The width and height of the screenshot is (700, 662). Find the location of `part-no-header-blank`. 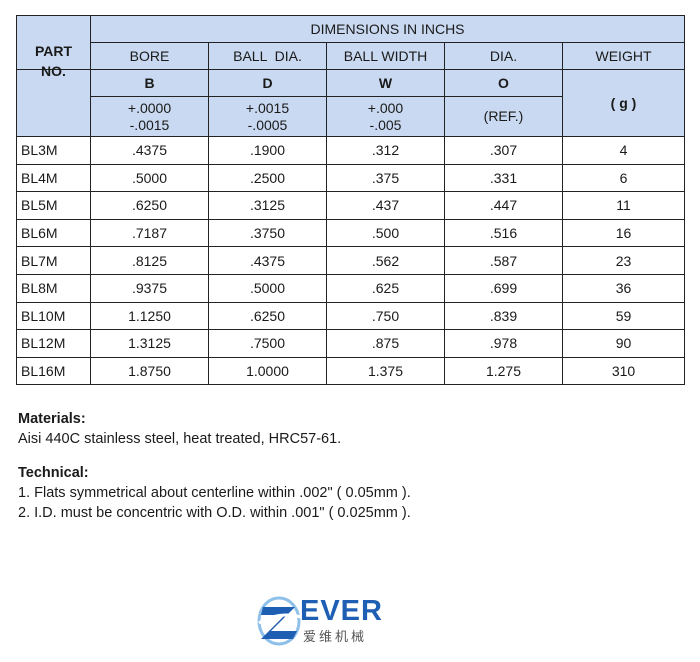

part-no-header-blank is located at coordinates (53, 103).